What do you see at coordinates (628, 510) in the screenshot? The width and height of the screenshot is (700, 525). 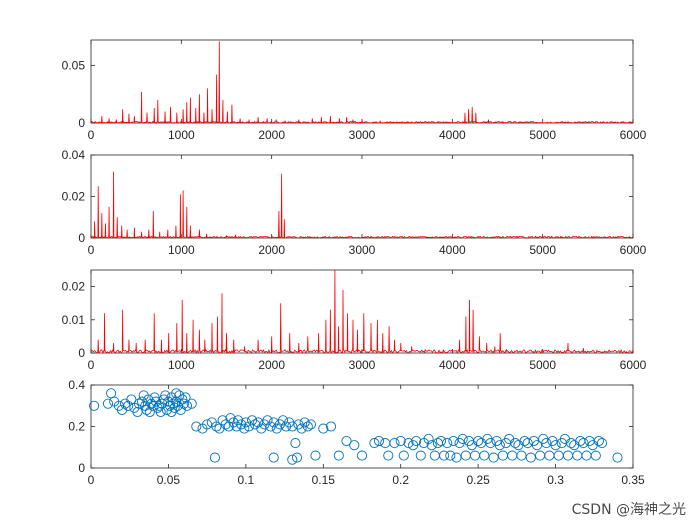 I see `watermark-text: CSDN @海神之光` at bounding box center [628, 510].